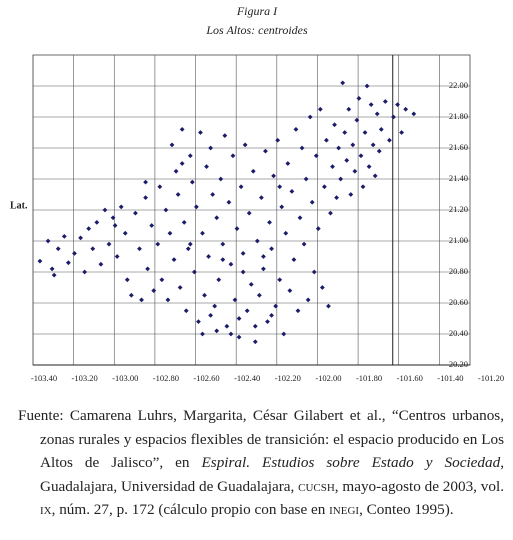 The image size is (513, 540). Describe the element at coordinates (406, 509) in the screenshot. I see `source-text: , Conteo 1995).` at that location.